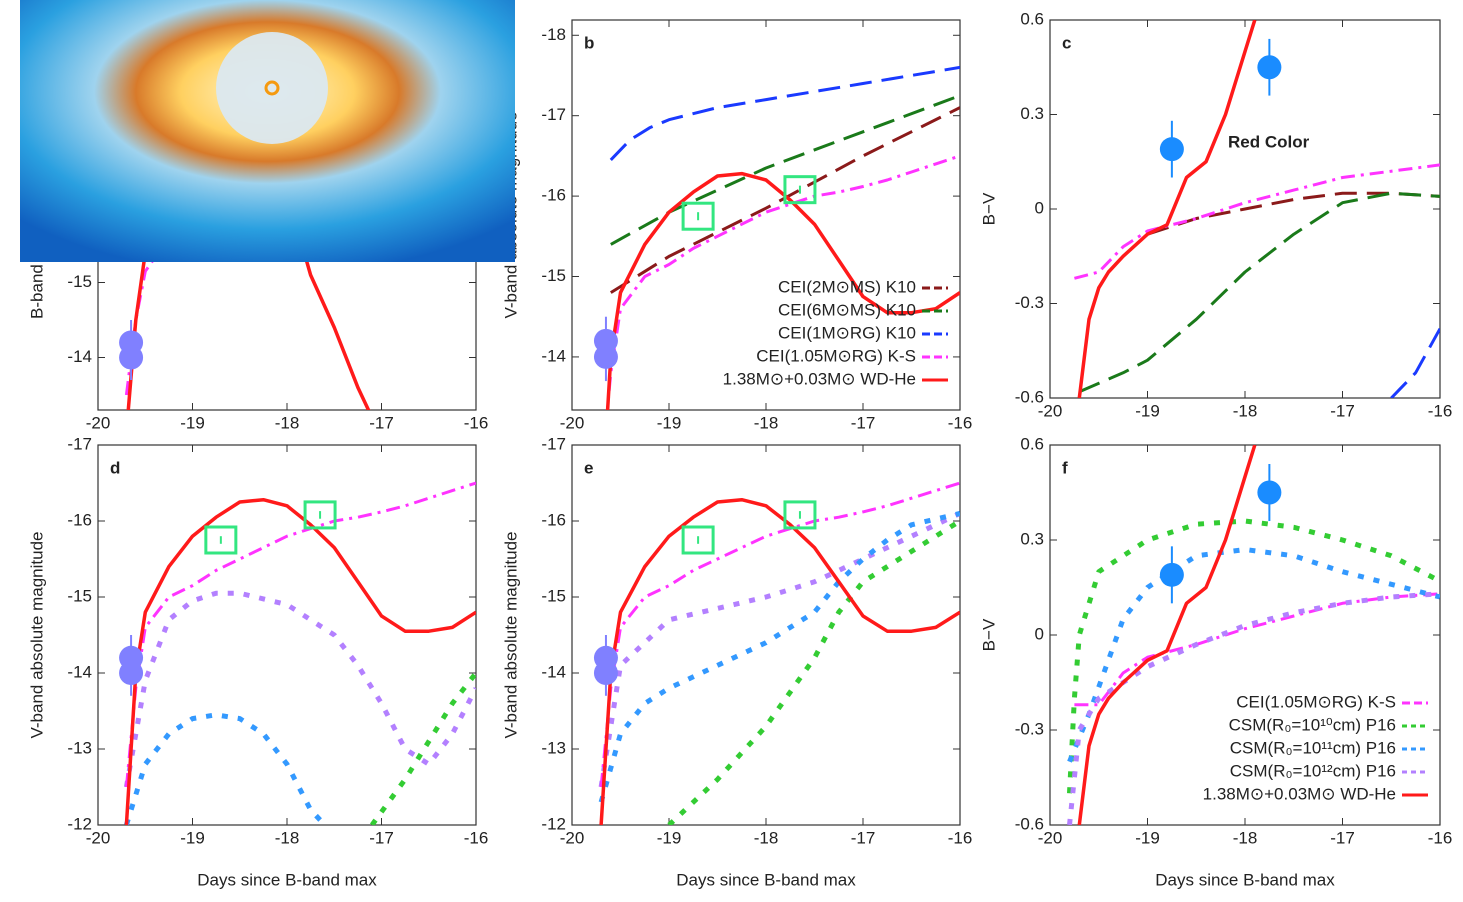  Describe the element at coordinates (1312, 724) in the screenshot. I see `legend-label: CSM(R₀=10¹⁰cm) P16` at that location.